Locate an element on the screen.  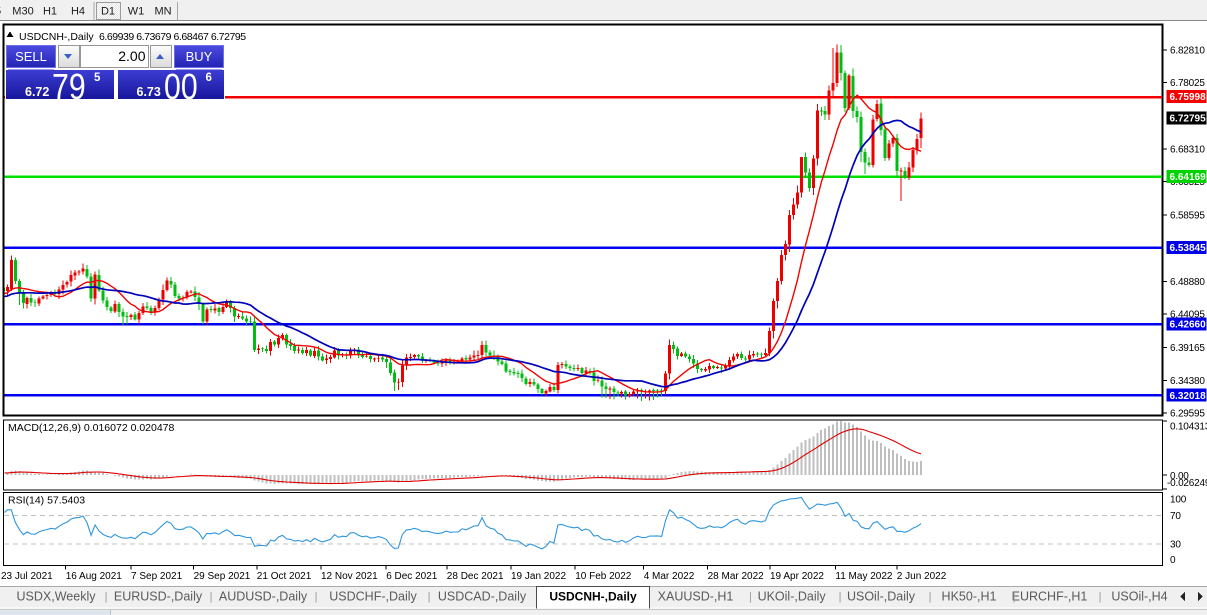
svg-text: 0.104313 is located at coordinates (1188, 426).